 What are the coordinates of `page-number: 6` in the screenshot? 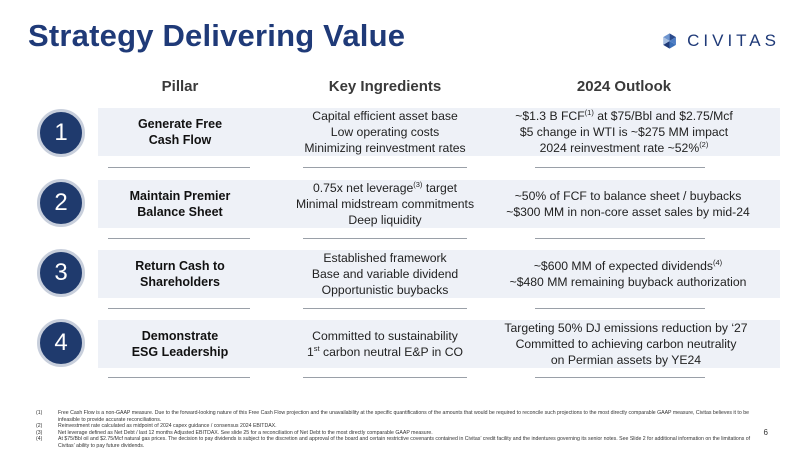 It's located at (765, 432).